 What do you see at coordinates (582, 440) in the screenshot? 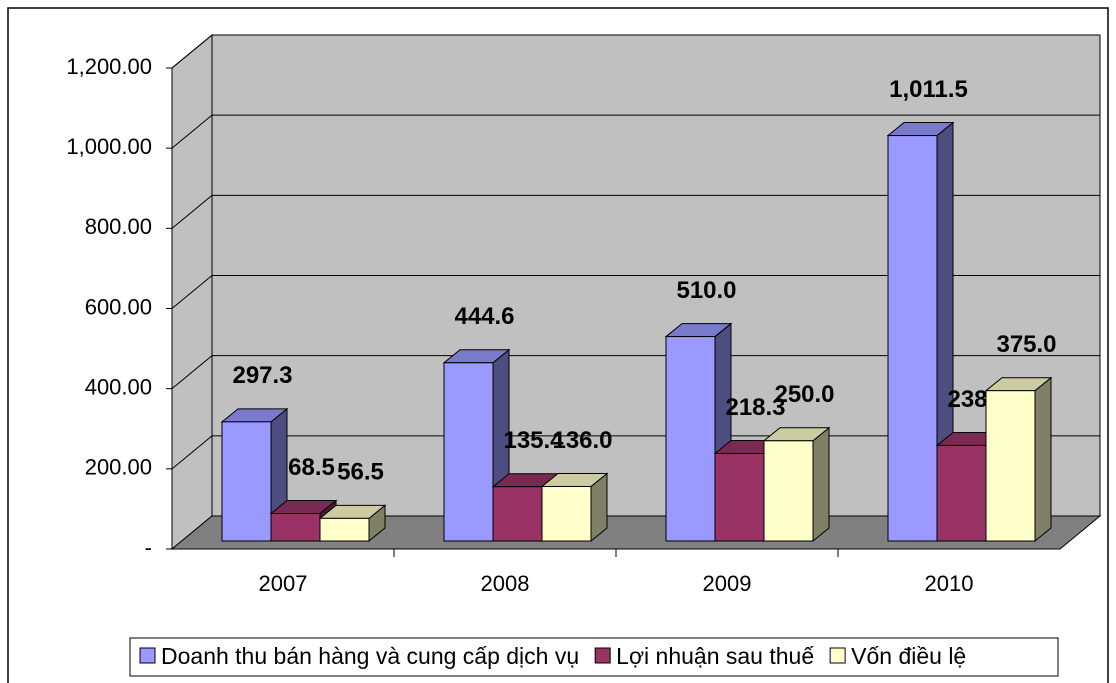
I see `value-label: 136.0` at bounding box center [582, 440].